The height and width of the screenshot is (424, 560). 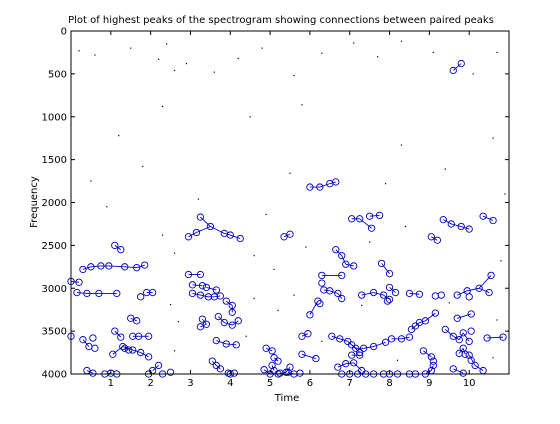 What do you see at coordinates (54, 160) in the screenshot?
I see `y-tick-label: 1500` at bounding box center [54, 160].